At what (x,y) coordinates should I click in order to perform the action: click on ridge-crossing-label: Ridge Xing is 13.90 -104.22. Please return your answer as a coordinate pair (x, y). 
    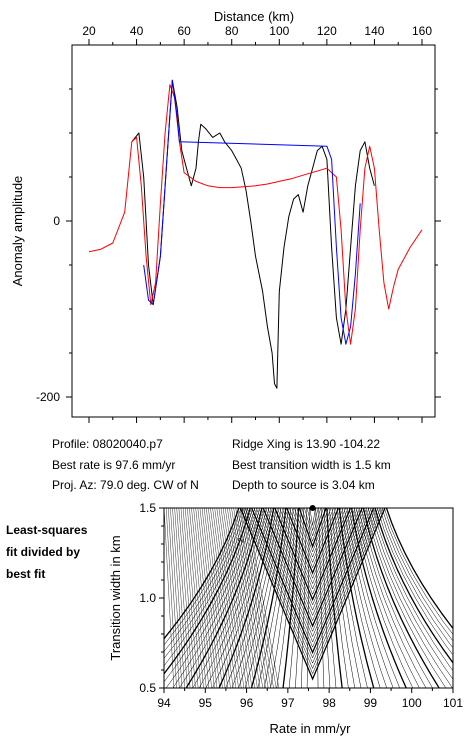
    Looking at the image, I should click on (306, 444).